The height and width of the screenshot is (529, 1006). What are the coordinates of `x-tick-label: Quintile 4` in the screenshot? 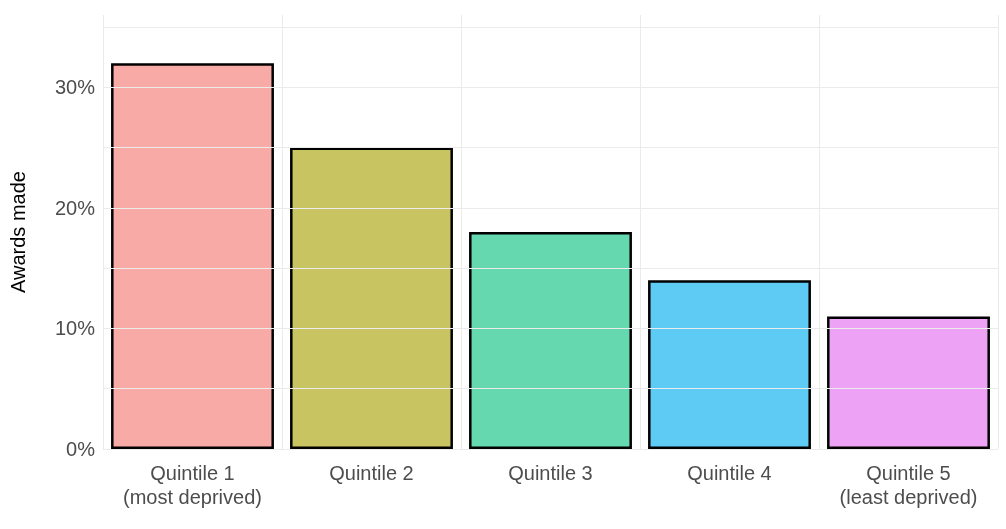 It's located at (729, 473).